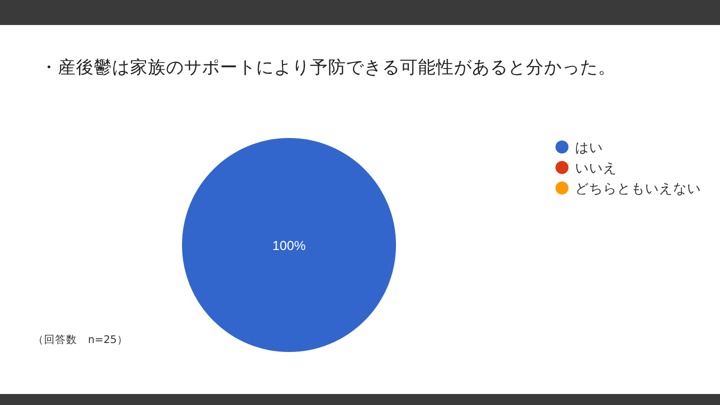 This screenshot has width=720, height=405. I want to click on text: （回答数 n=25）, so click(80, 340).